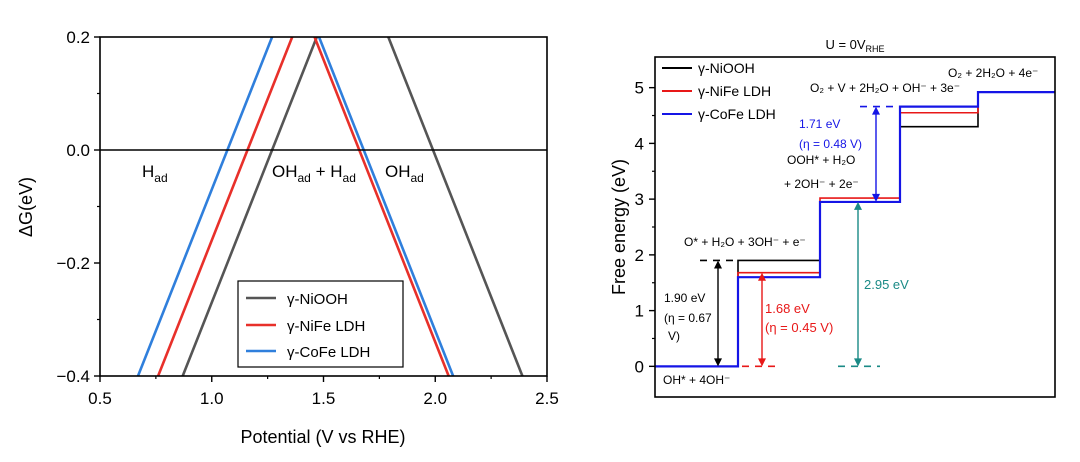  Describe the element at coordinates (314, 173) in the screenshot. I see `region-label-ohad-had: OHad + Had` at that location.